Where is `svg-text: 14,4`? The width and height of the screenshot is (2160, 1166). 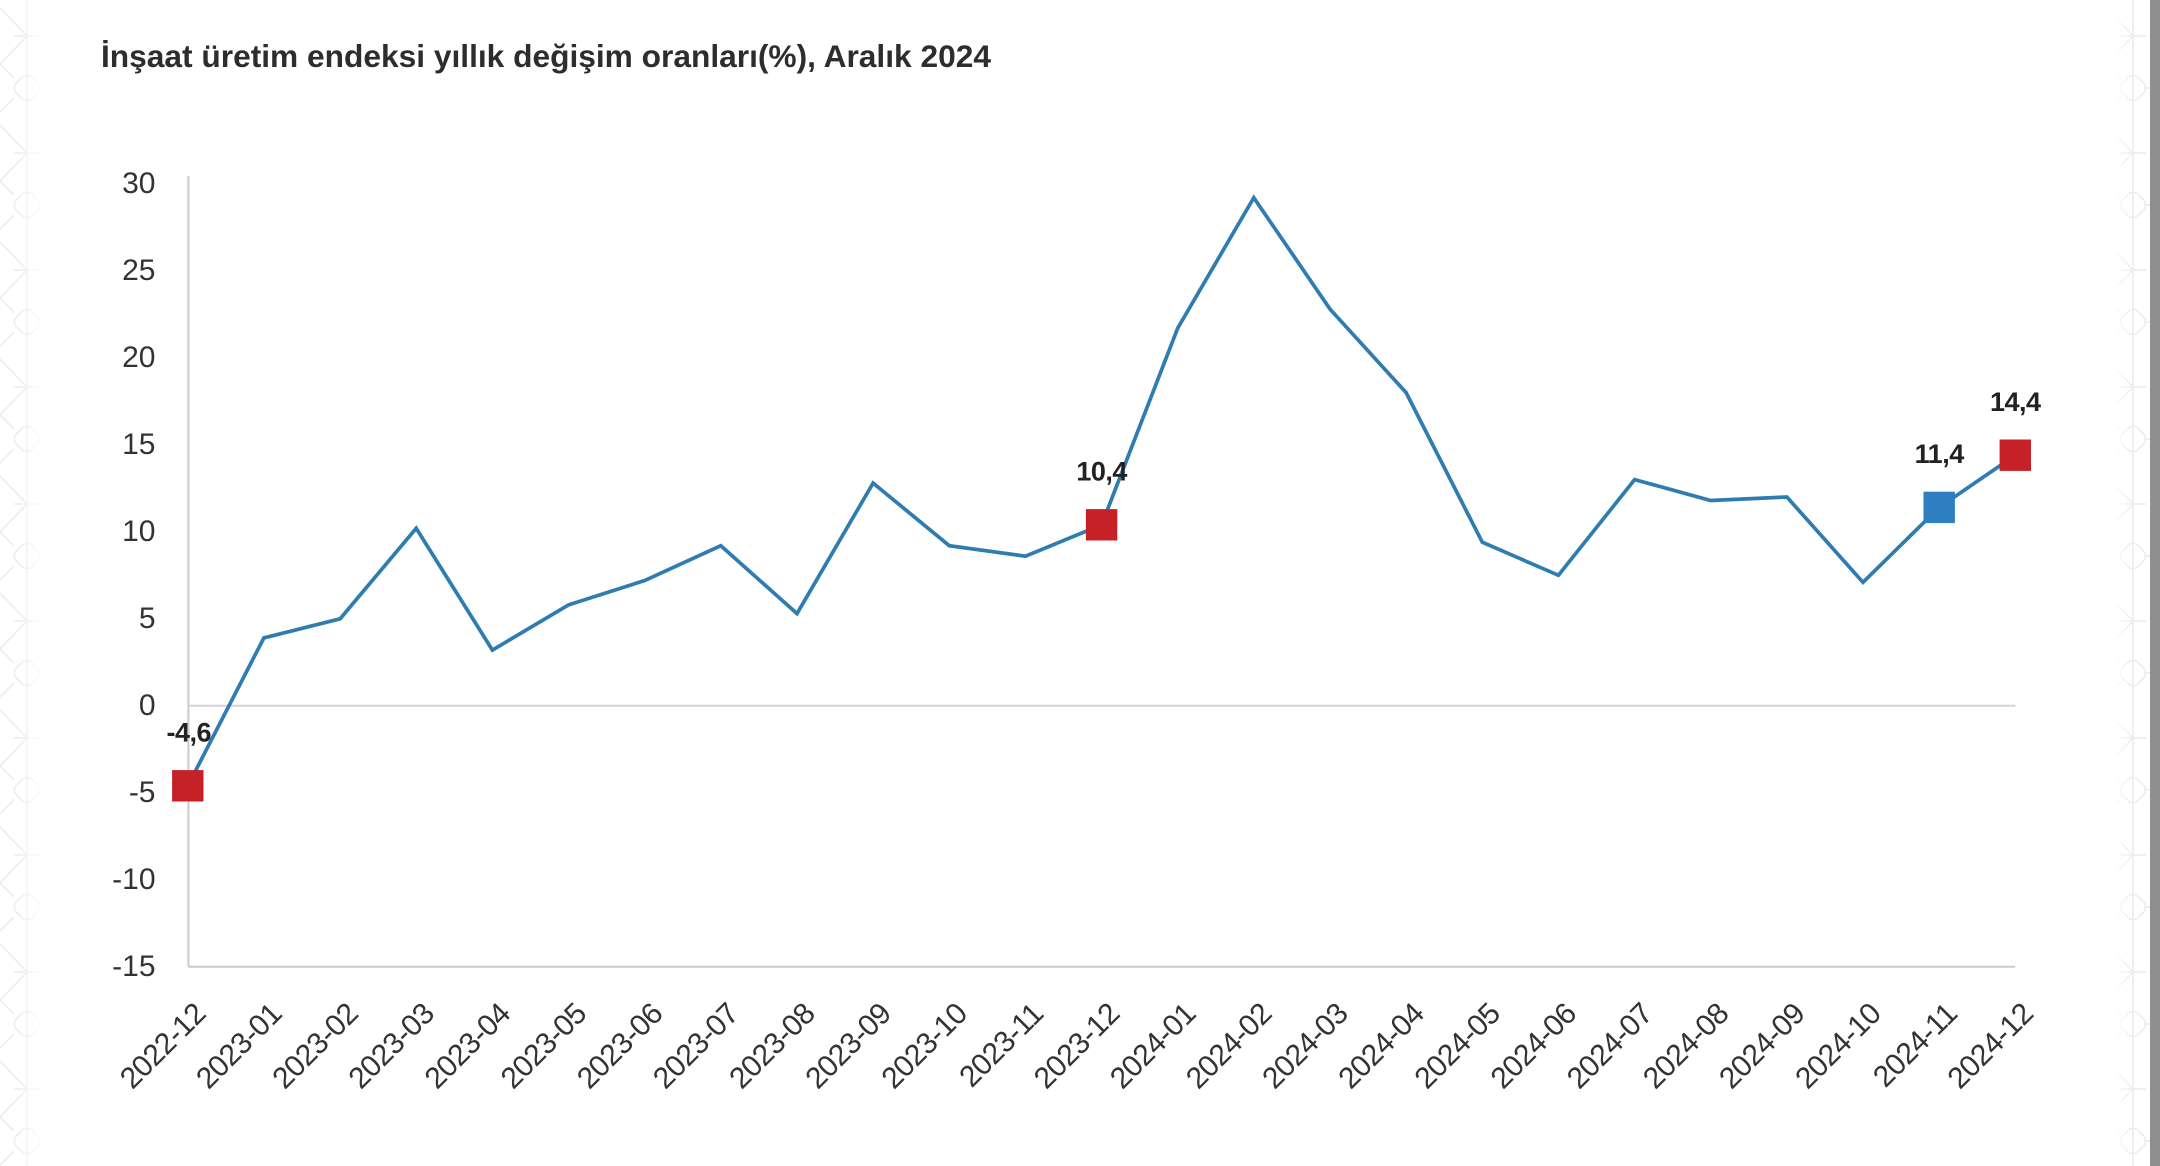
svg-text: 14,4 is located at coordinates (2015, 402).